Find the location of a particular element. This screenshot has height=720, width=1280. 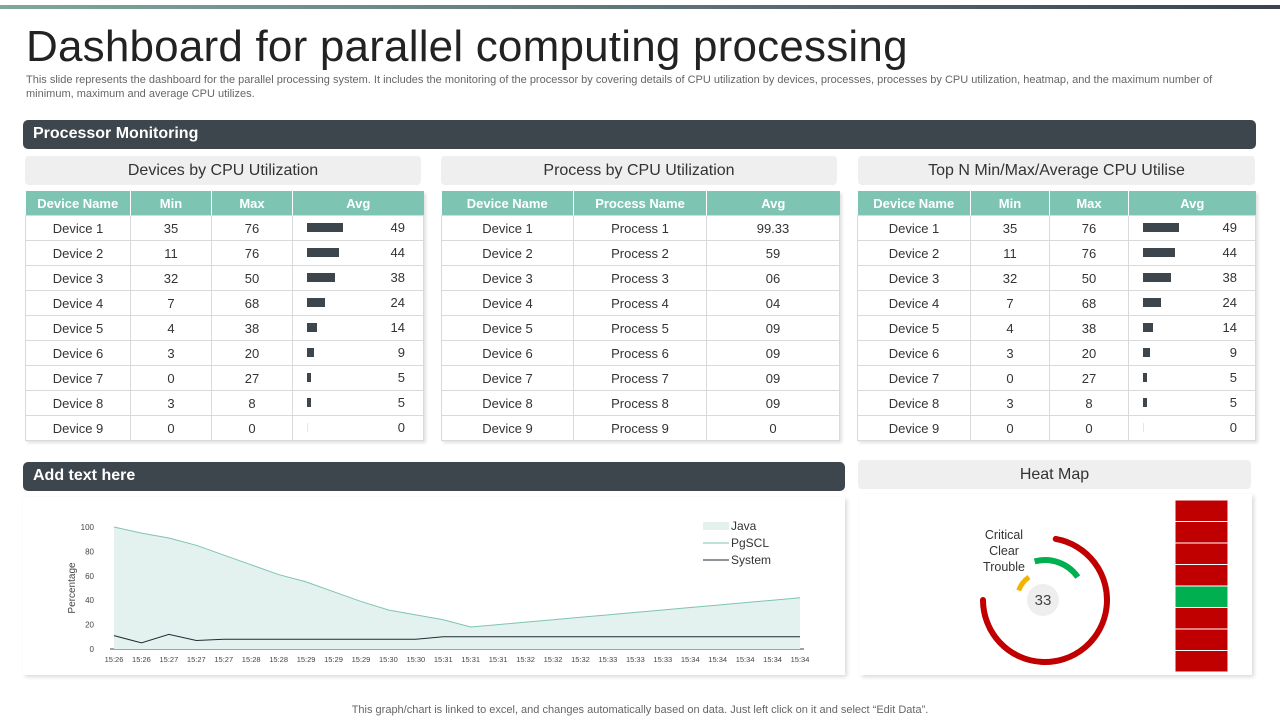

avg-value: 38 is located at coordinates (1229, 277).